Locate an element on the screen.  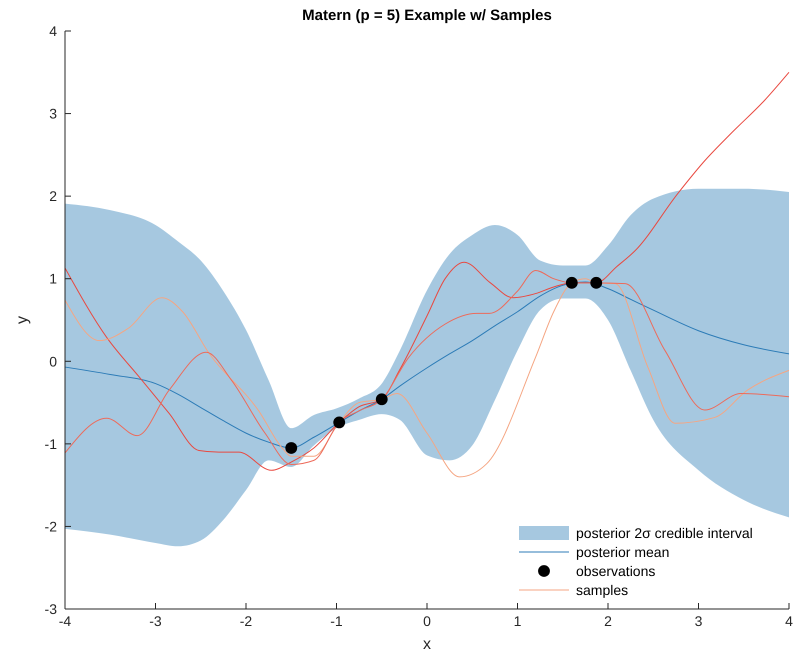
x-tick-label: 4 is located at coordinates (789, 621).